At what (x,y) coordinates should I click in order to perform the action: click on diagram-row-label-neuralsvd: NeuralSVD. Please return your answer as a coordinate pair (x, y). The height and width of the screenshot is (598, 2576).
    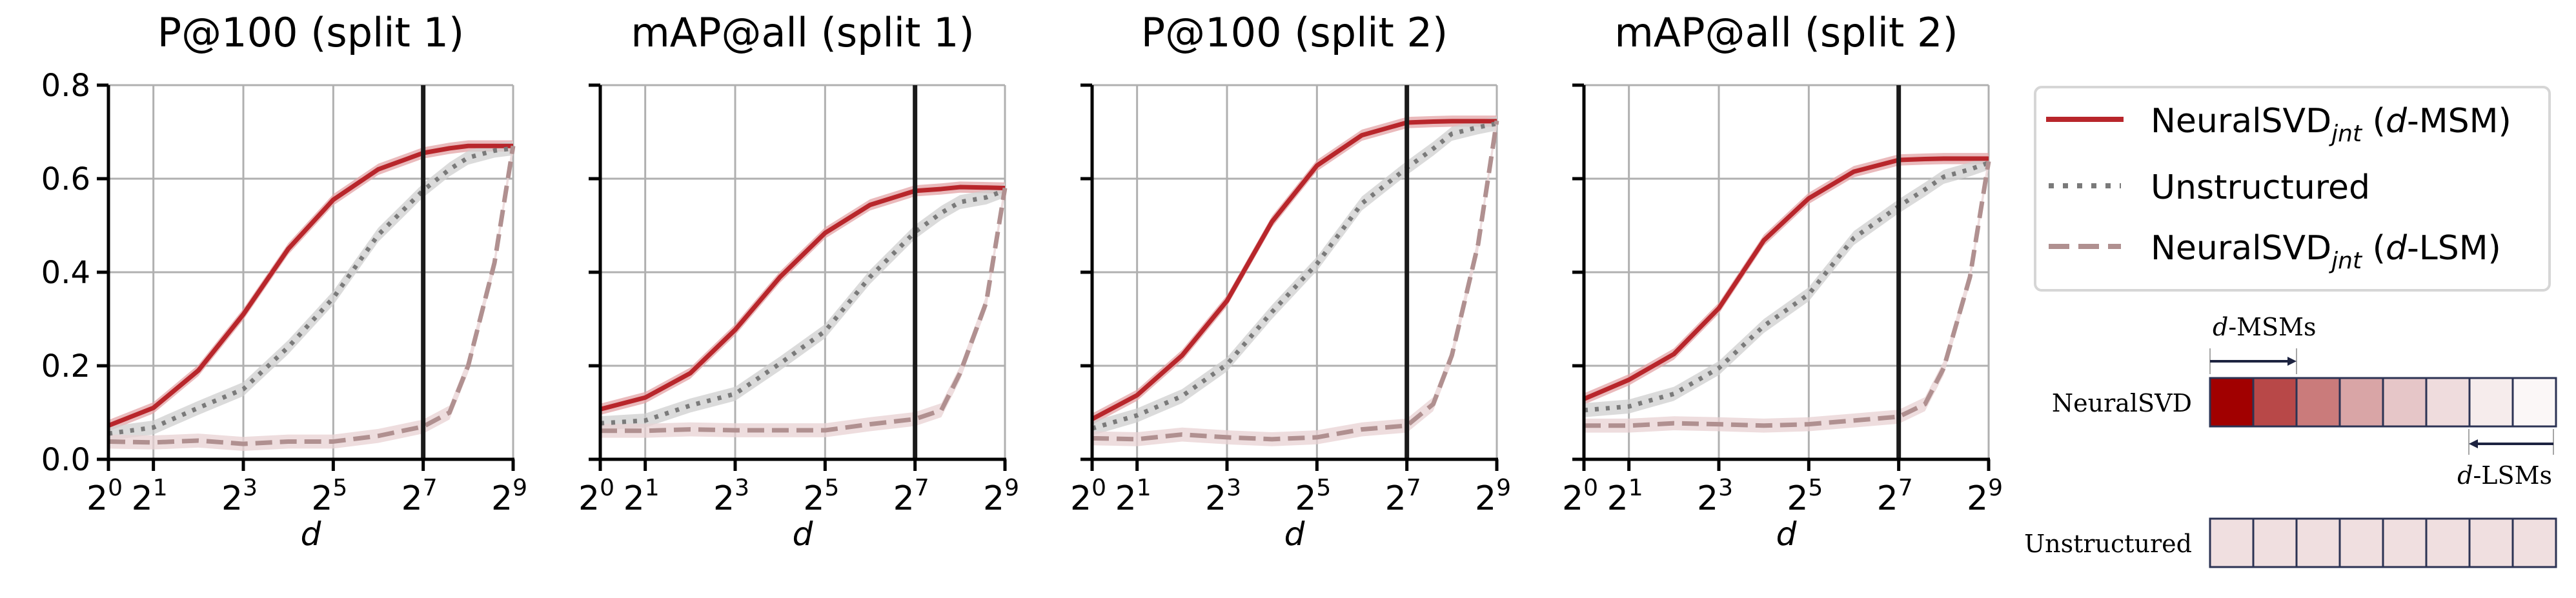
    Looking at the image, I should click on (2122, 403).